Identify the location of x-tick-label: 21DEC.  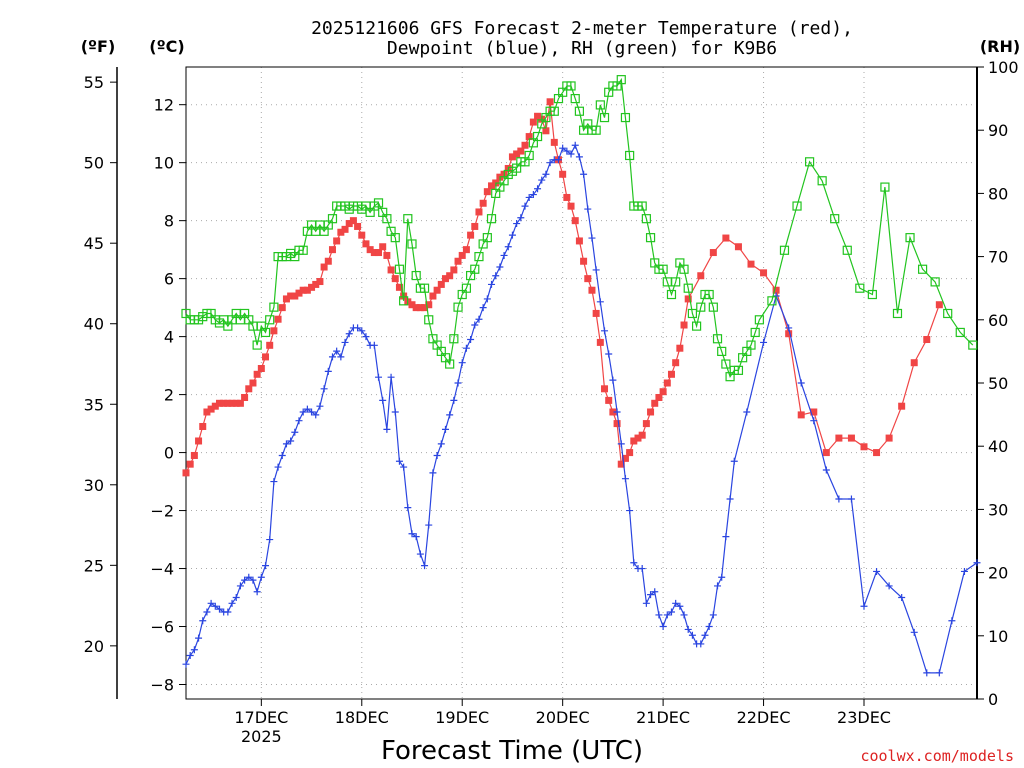
(663, 717).